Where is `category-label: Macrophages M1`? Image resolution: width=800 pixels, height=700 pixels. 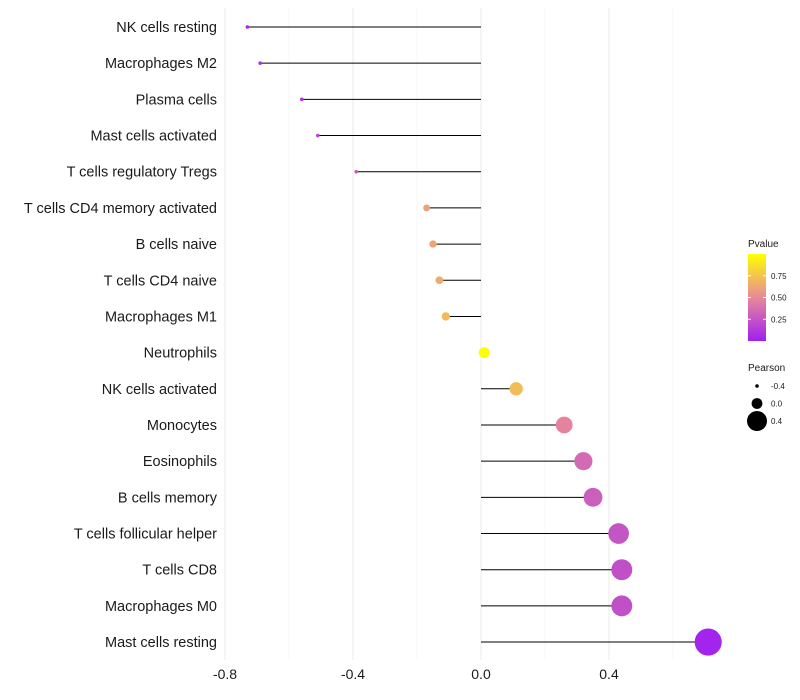 category-label: Macrophages M1 is located at coordinates (161, 317).